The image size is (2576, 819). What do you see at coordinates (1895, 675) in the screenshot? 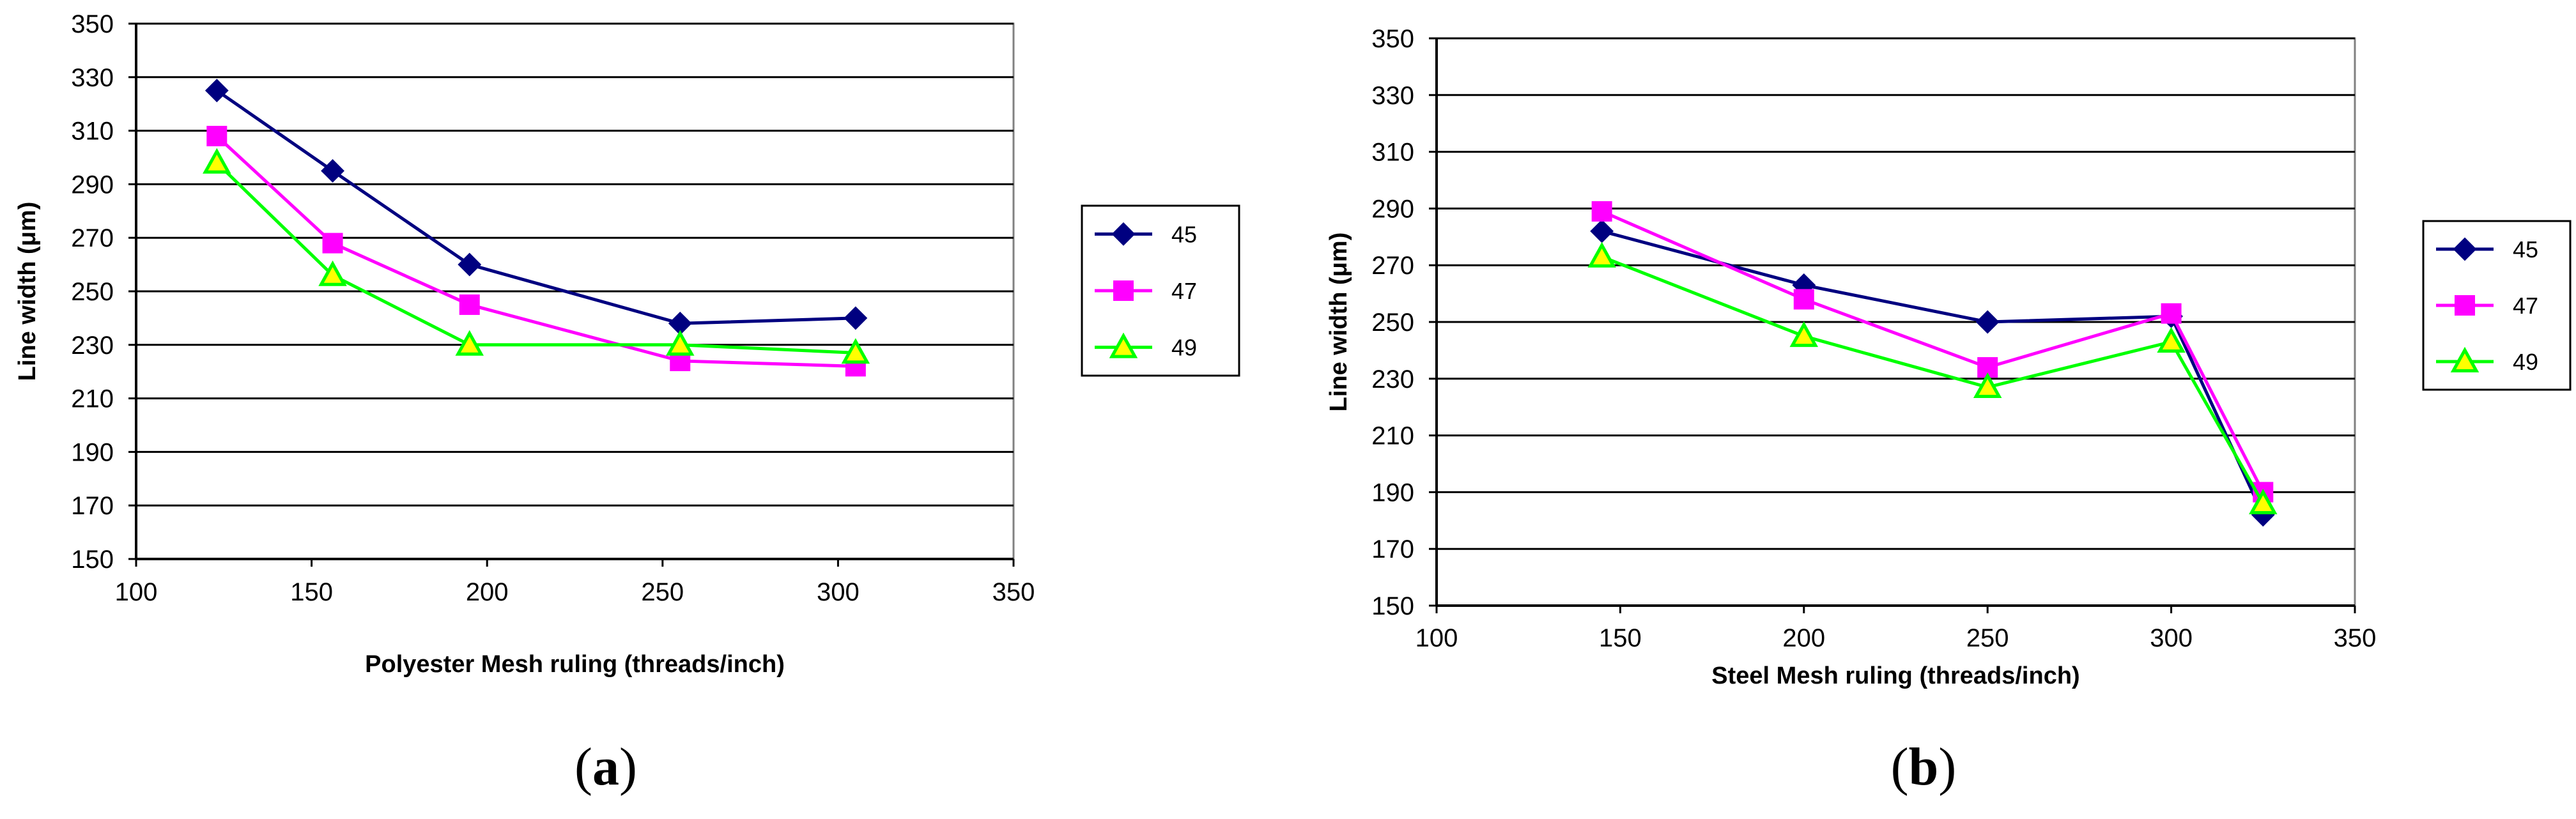
I see `x-axis-title: Steel Mesh ruling (threads/inch)` at bounding box center [1895, 675].